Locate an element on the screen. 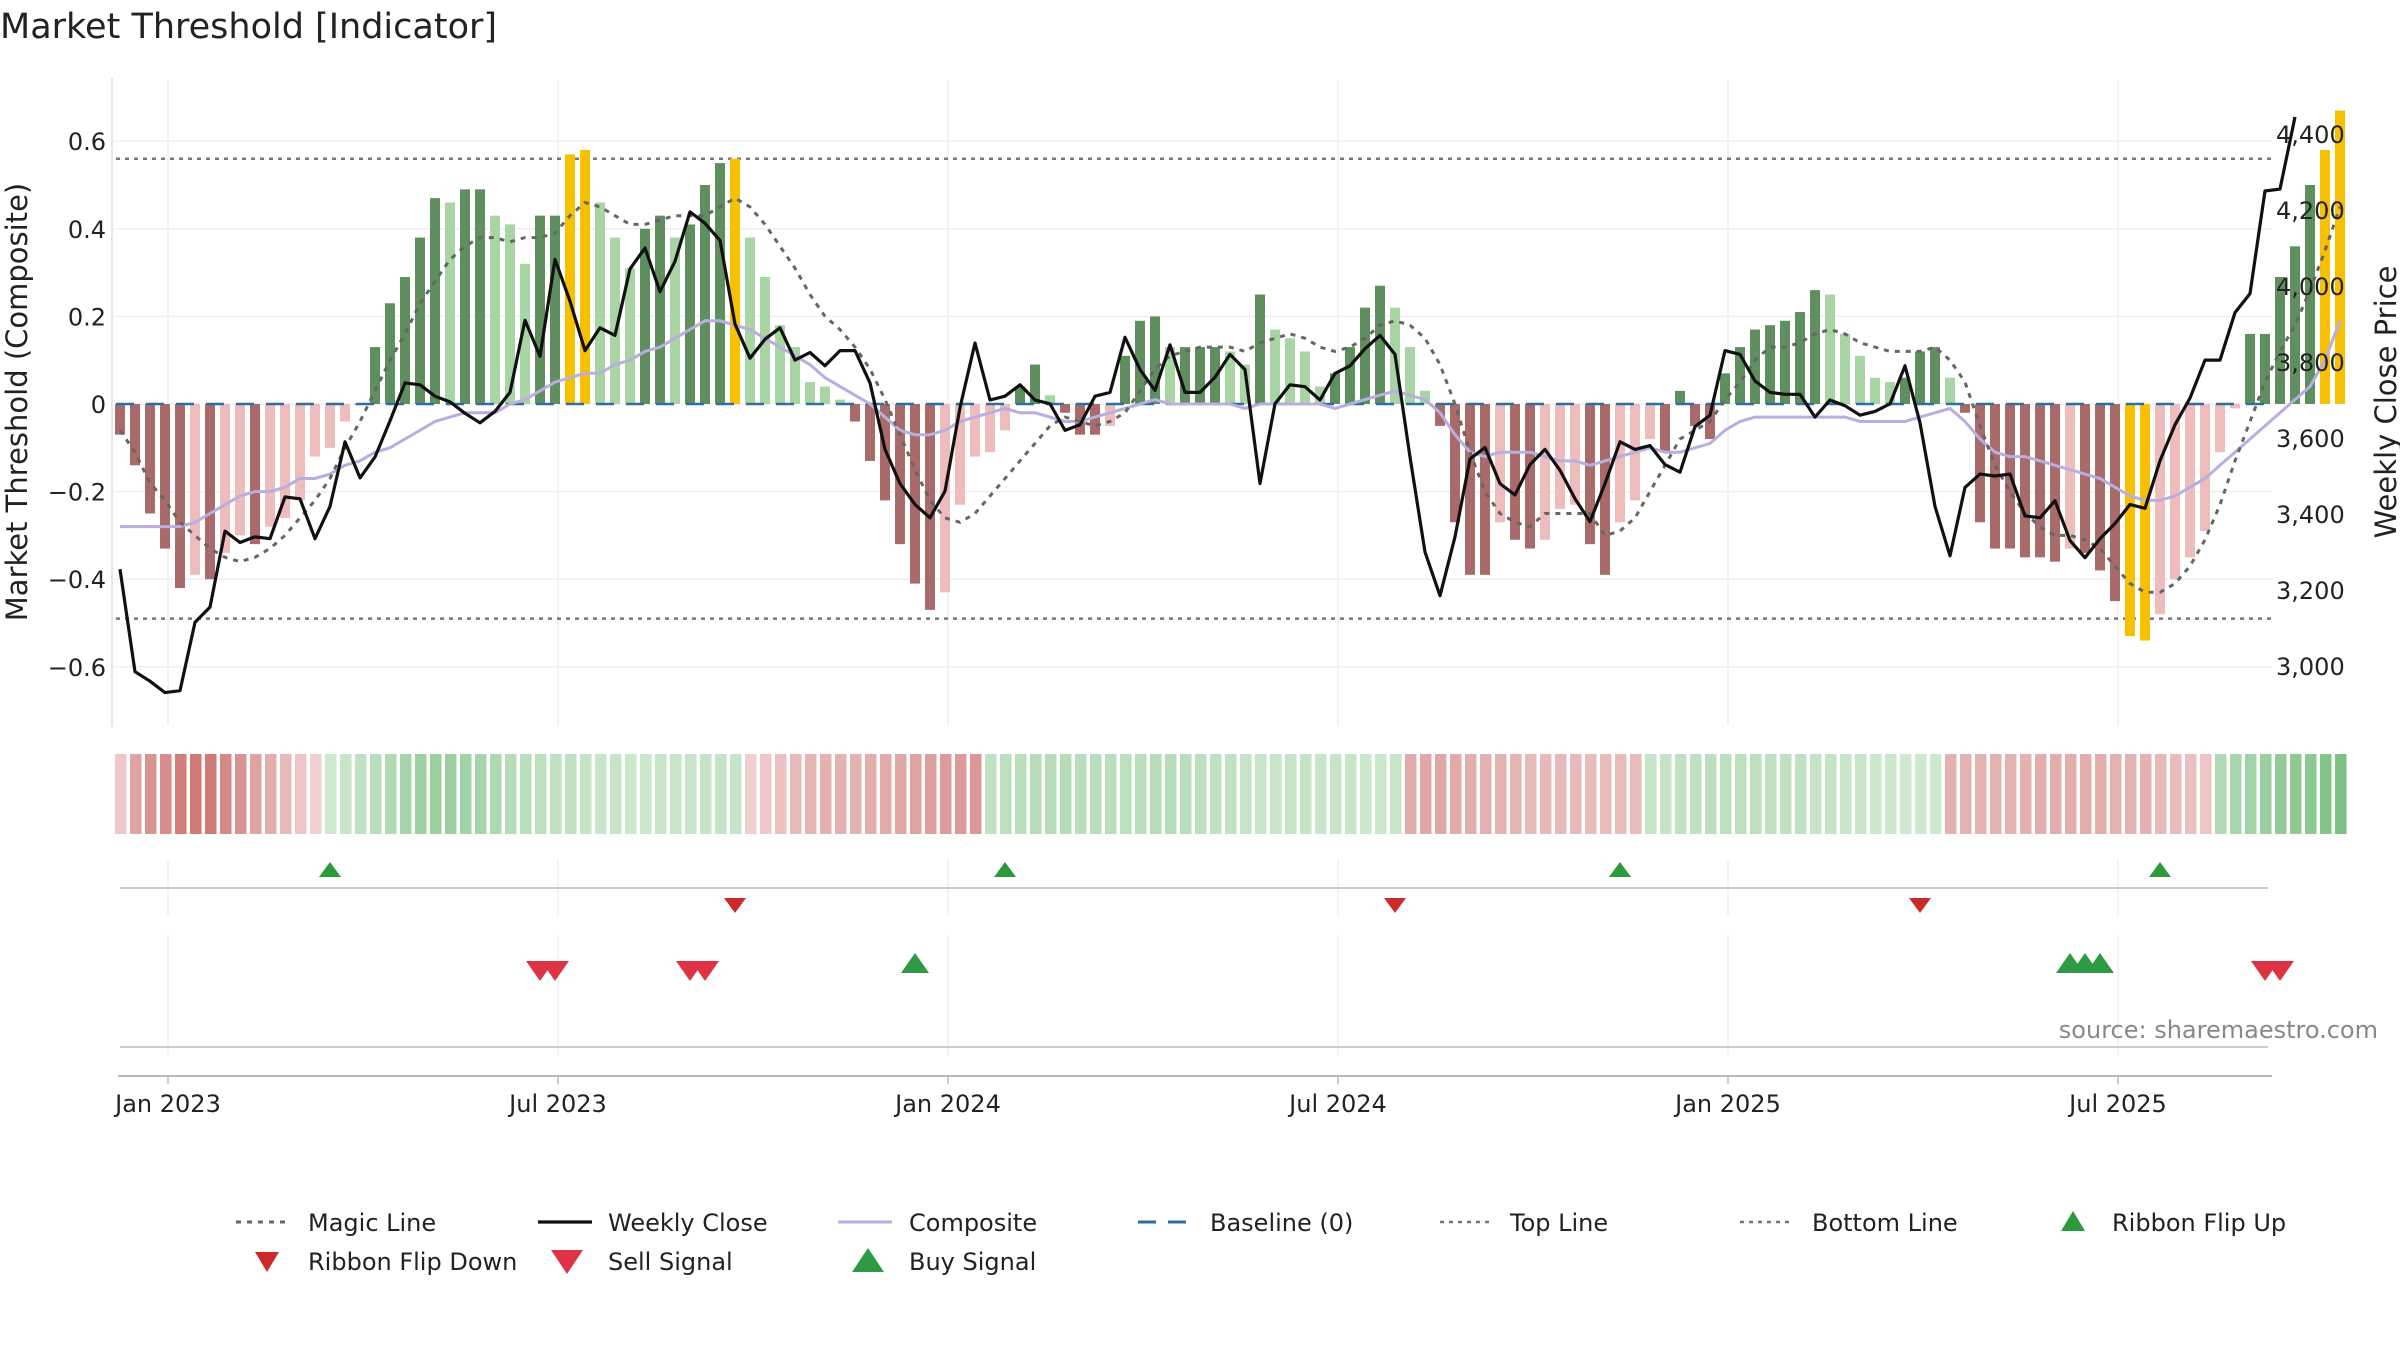  left-axis-label: Market Threshold (Composite) is located at coordinates (17, 402).